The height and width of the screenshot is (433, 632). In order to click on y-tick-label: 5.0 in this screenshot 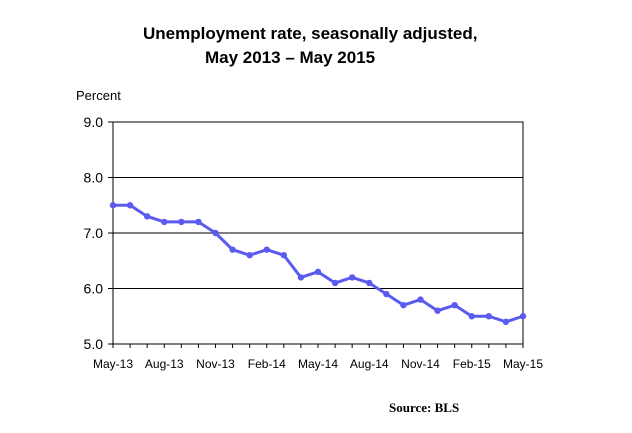, I will do `click(94, 344)`.